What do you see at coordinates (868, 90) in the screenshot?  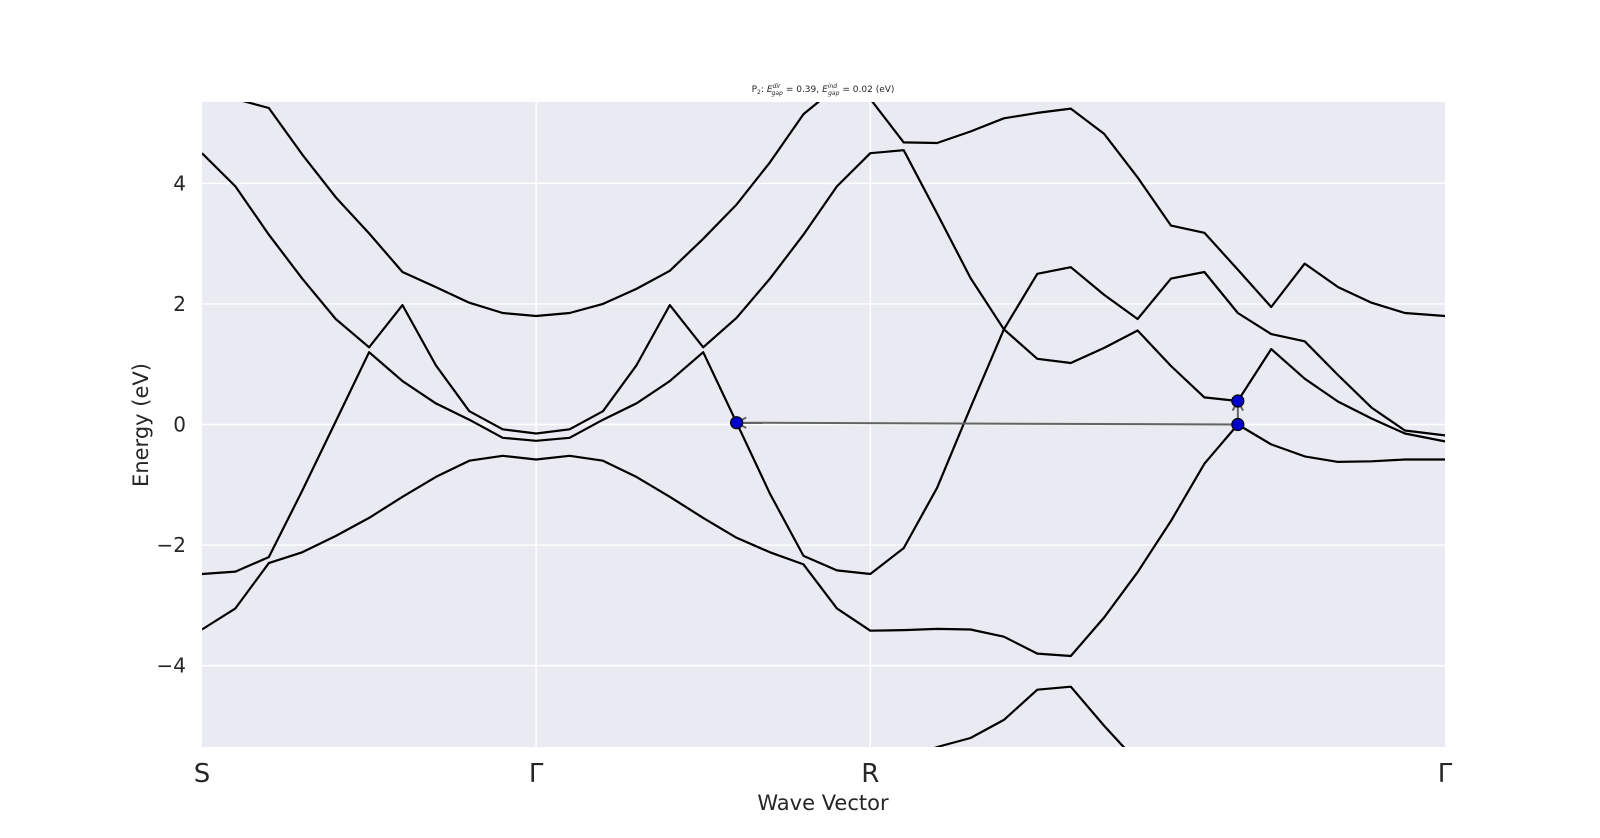 I see `title-ind-value: = 0.02 (eV)` at bounding box center [868, 90].